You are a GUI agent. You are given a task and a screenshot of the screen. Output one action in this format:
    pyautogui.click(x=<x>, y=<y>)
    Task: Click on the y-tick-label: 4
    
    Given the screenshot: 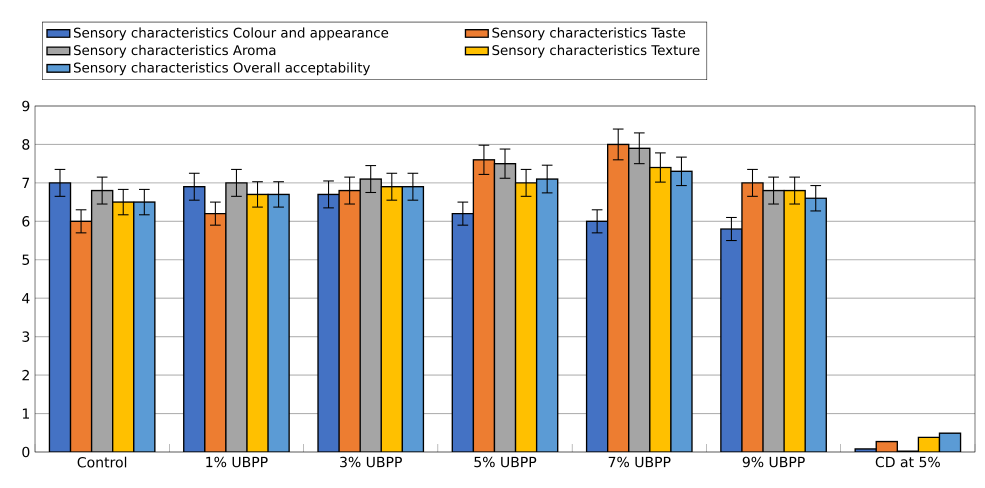 What is the action you would take?
    pyautogui.click(x=26, y=298)
    